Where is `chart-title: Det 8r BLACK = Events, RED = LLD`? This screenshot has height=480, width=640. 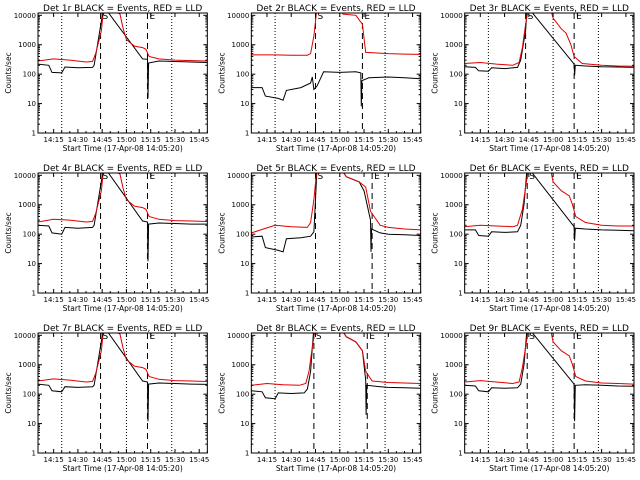 chart-title: Det 8r BLACK = Events, RED = LLD is located at coordinates (335, 329).